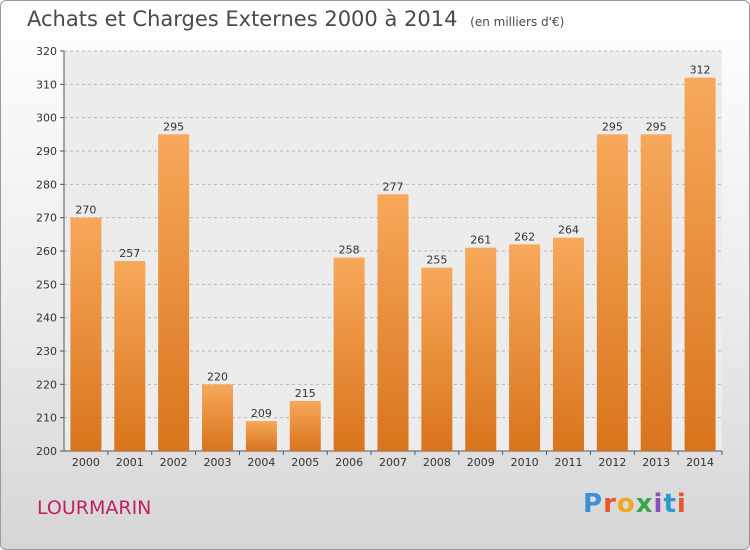  Describe the element at coordinates (349, 462) in the screenshot. I see `x-tick-label: 2006` at that location.